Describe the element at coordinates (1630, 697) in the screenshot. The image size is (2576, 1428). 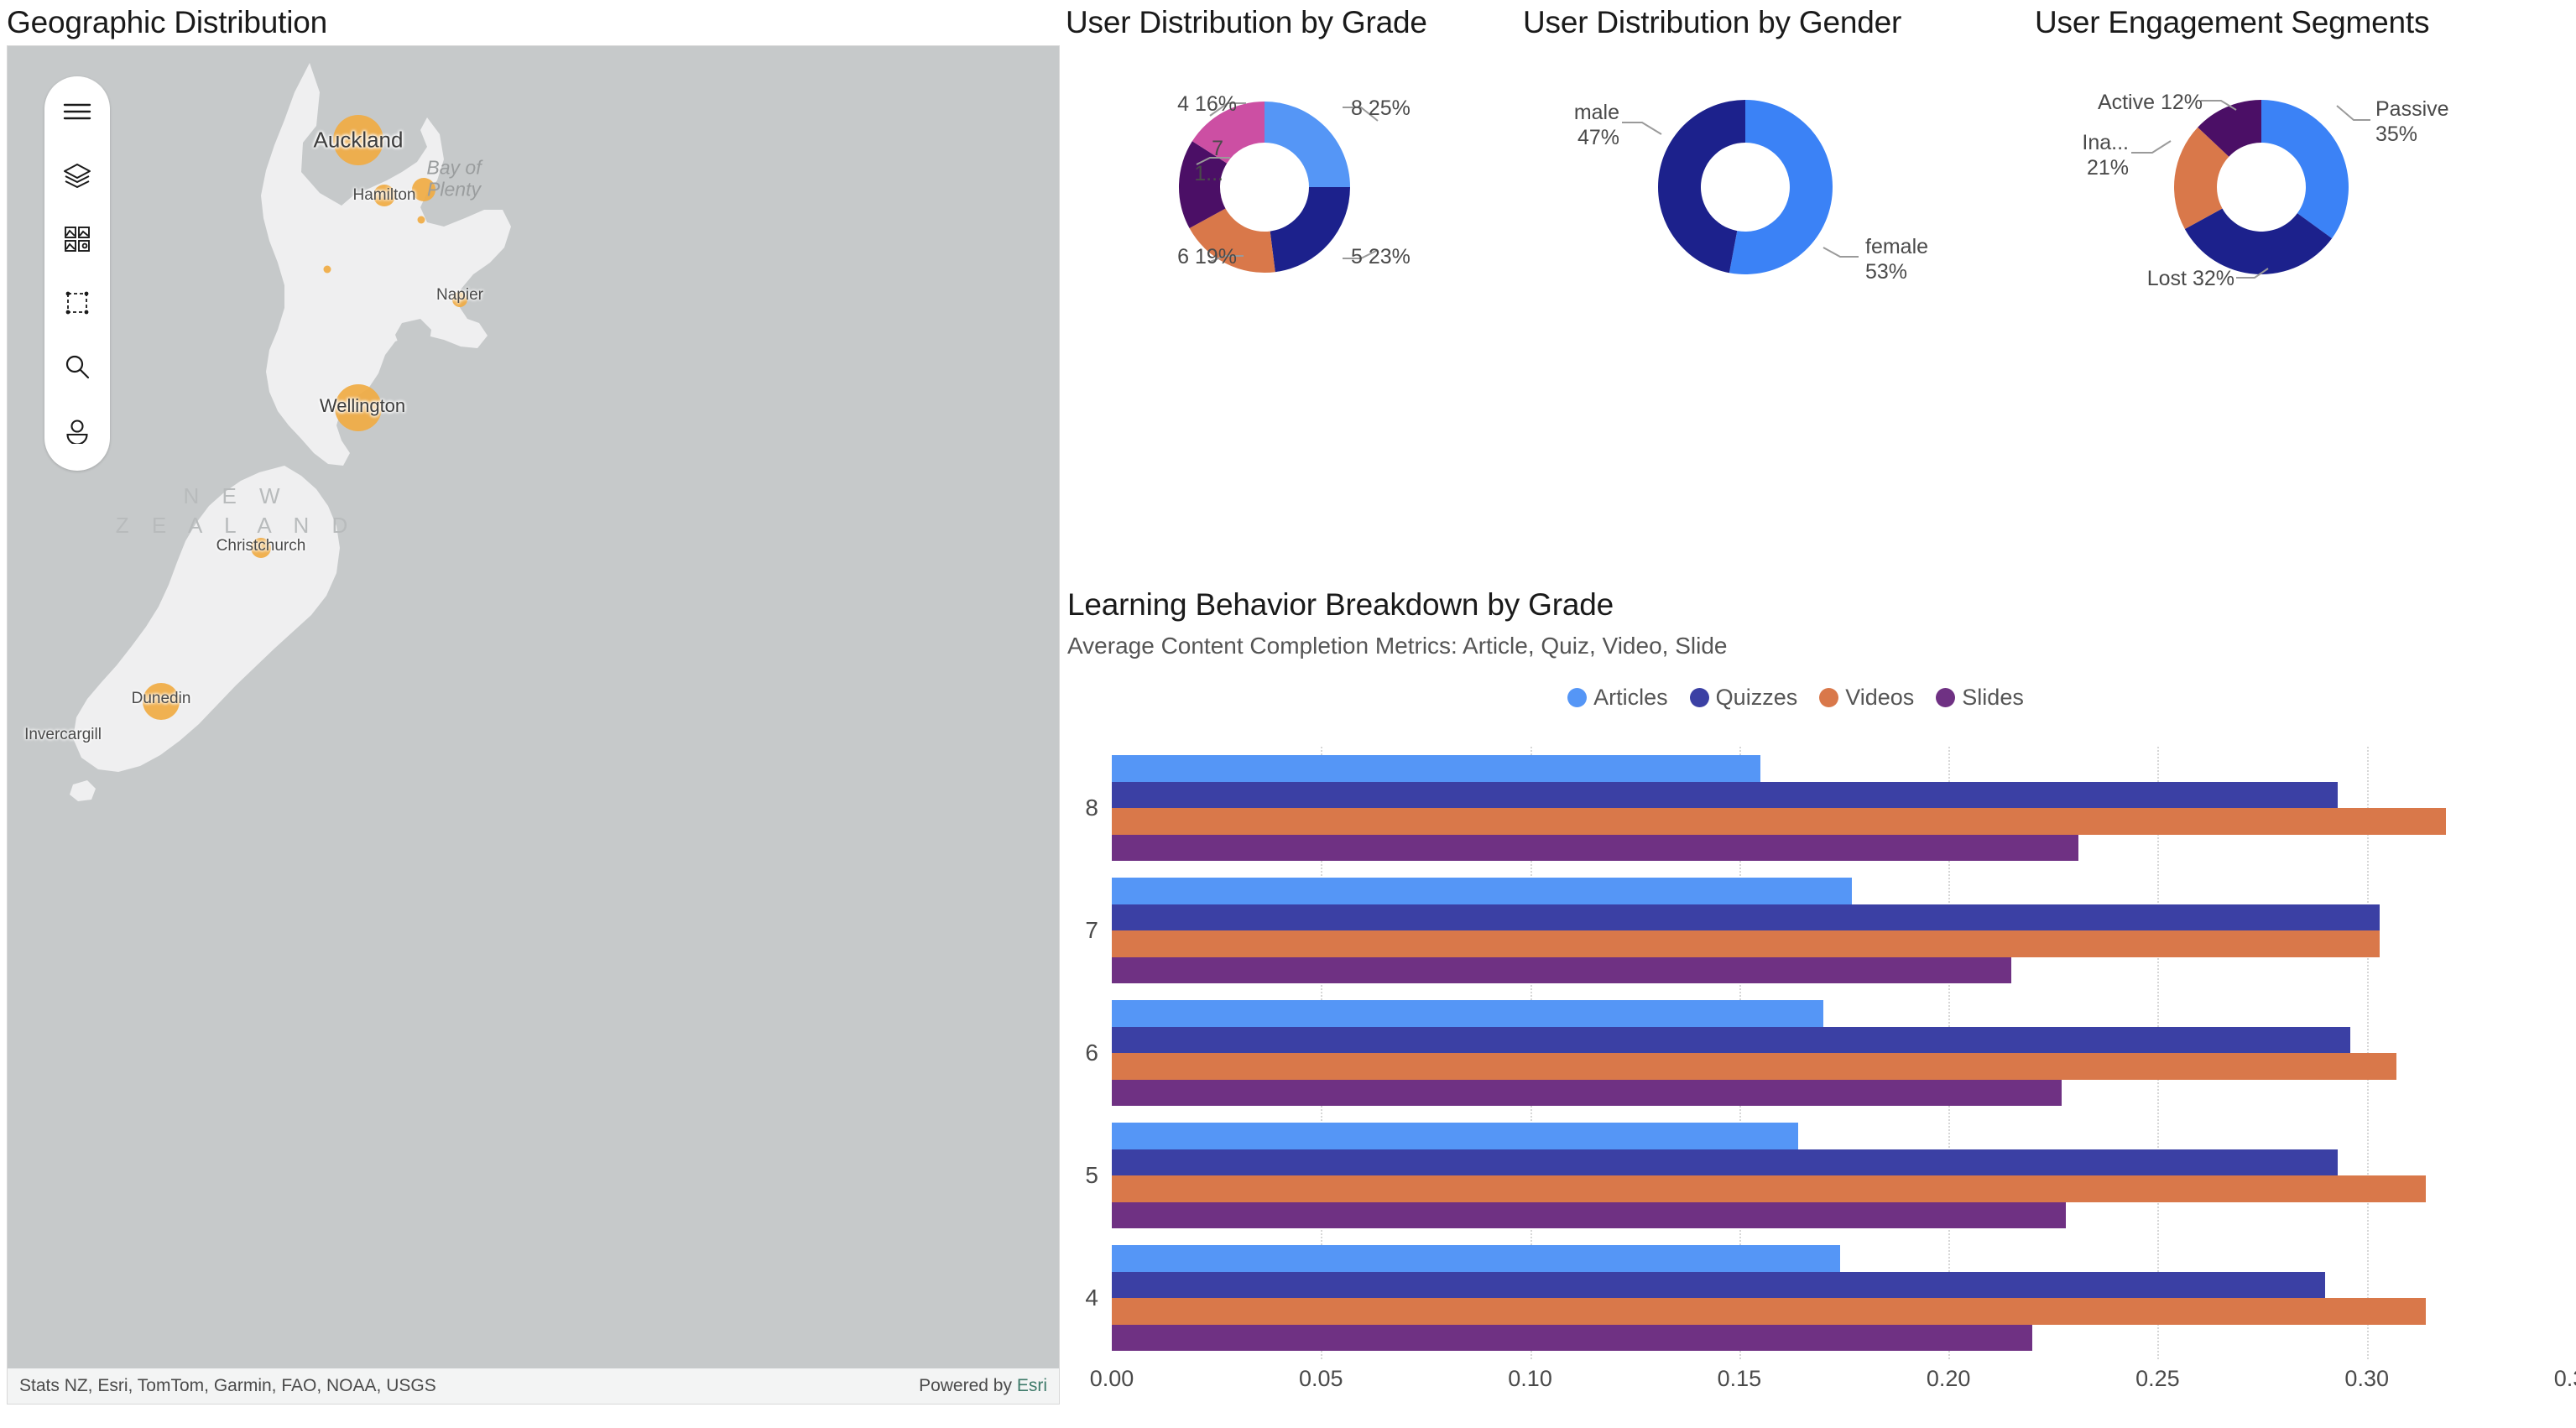
I see `legend-label: Articles` at that location.